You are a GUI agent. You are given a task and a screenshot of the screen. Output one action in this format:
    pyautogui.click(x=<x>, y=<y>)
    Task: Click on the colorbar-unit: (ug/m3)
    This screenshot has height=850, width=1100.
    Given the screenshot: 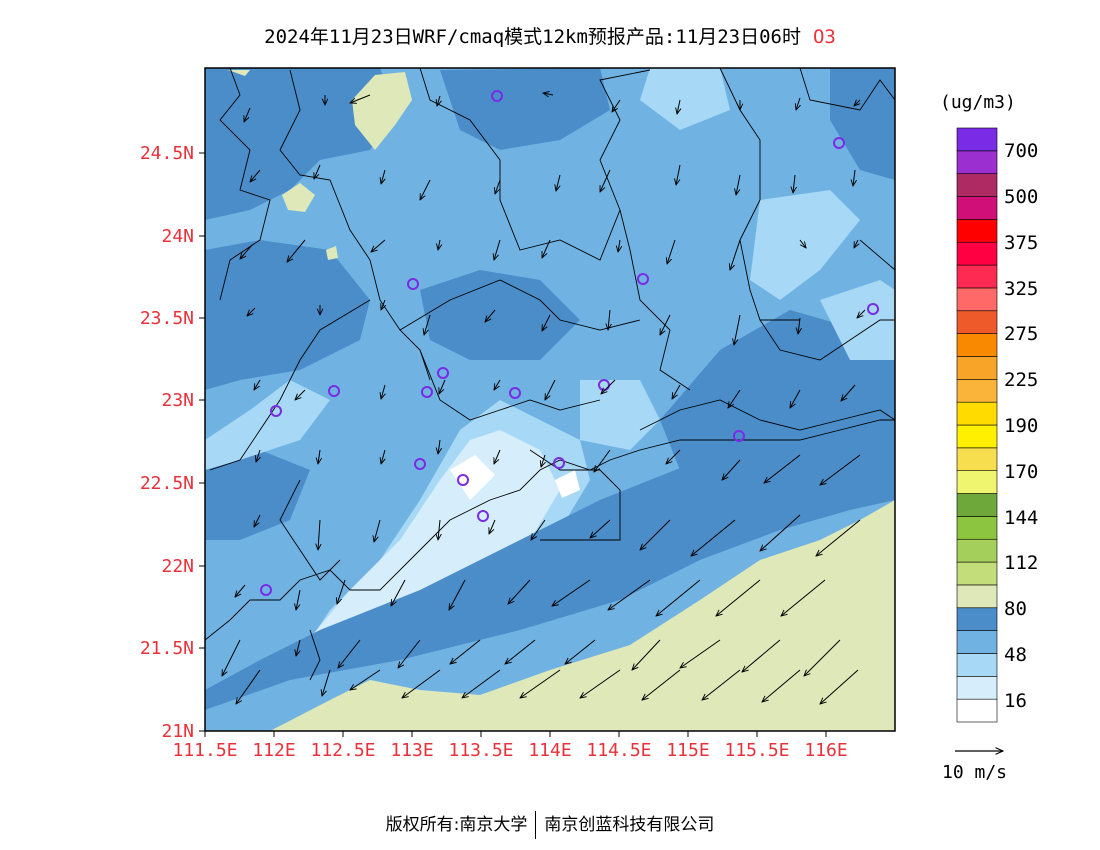 What is the action you would take?
    pyautogui.click(x=978, y=102)
    